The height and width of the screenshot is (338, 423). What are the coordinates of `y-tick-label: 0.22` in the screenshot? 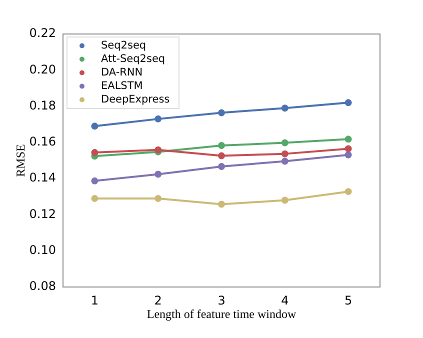 It's located at (42, 33).